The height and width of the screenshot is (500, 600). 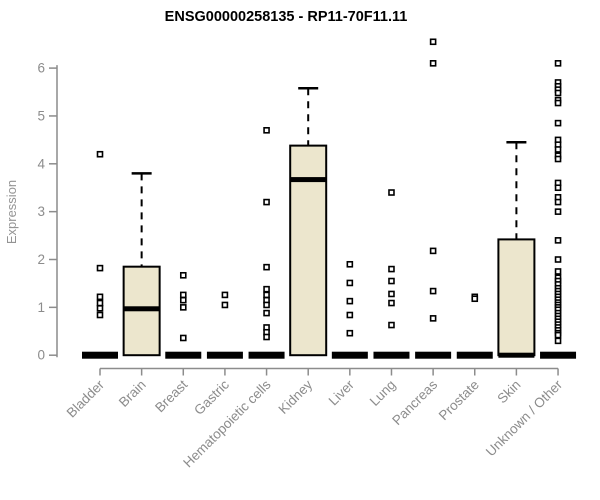 What do you see at coordinates (141, 309) in the screenshot?
I see `median-line-brain` at bounding box center [141, 309].